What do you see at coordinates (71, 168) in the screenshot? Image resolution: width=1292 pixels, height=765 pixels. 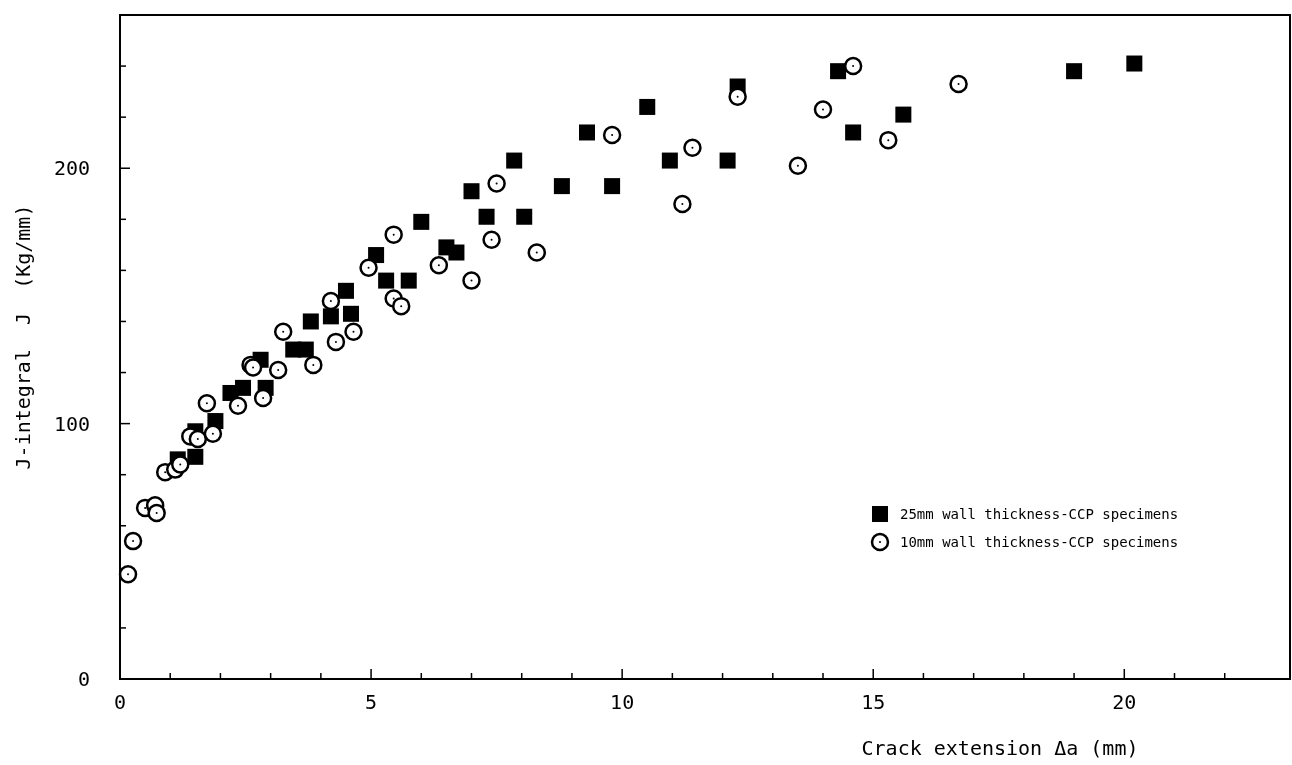 I see `y-tick-label: 200` at bounding box center [71, 168].